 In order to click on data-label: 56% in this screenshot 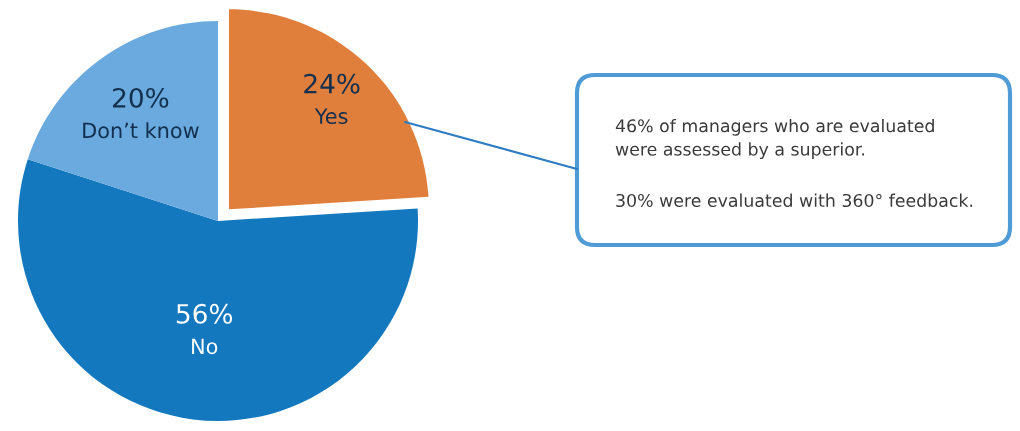, I will do `click(204, 313)`.